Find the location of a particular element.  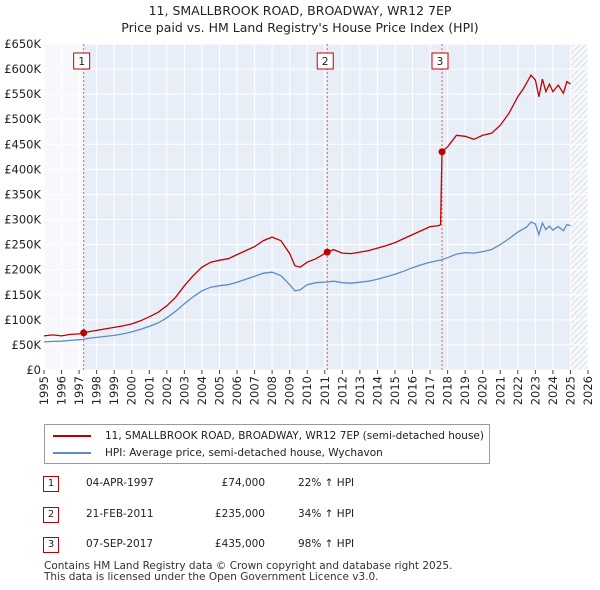

x-tick-label: 2025 is located at coordinates (570, 390).